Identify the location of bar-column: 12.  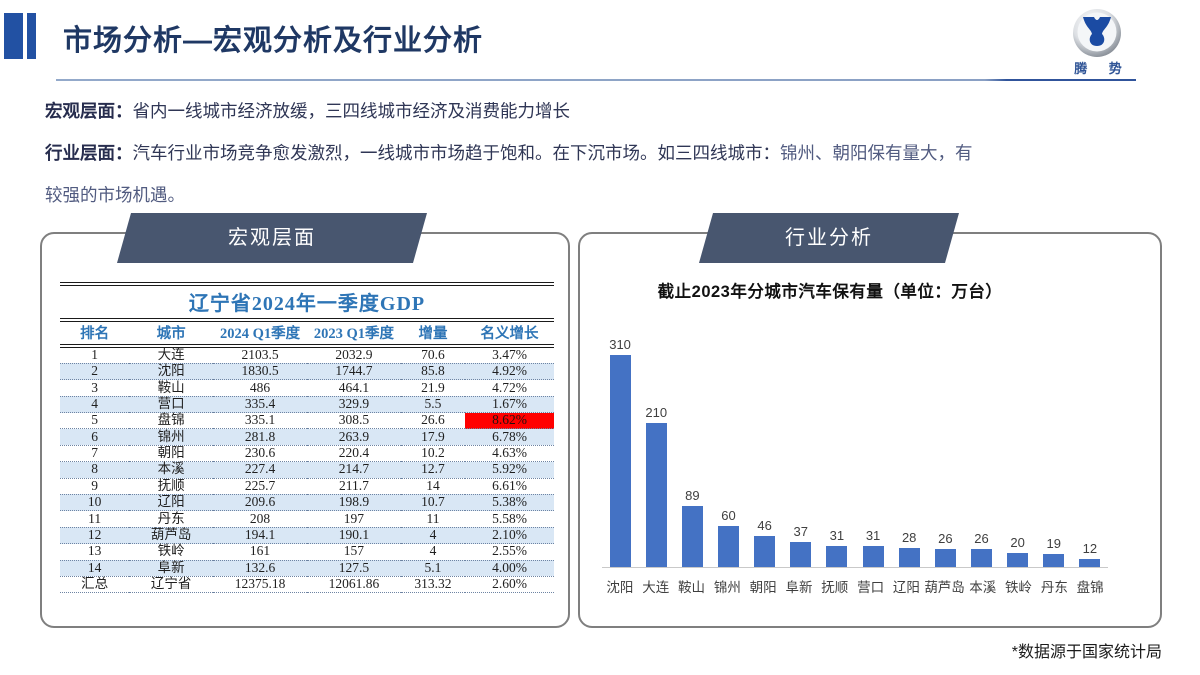
(1090, 554).